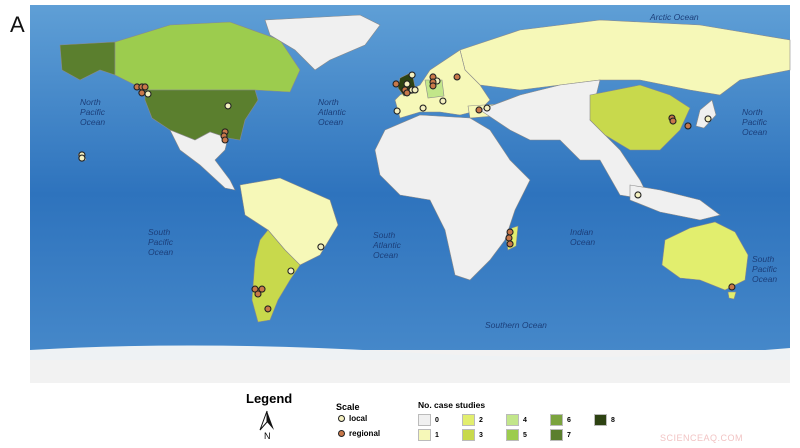 Image resolution: width=800 pixels, height=448 pixels. What do you see at coordinates (702, 438) in the screenshot?
I see `watermark: SCIENCEAQ.COM` at bounding box center [702, 438].